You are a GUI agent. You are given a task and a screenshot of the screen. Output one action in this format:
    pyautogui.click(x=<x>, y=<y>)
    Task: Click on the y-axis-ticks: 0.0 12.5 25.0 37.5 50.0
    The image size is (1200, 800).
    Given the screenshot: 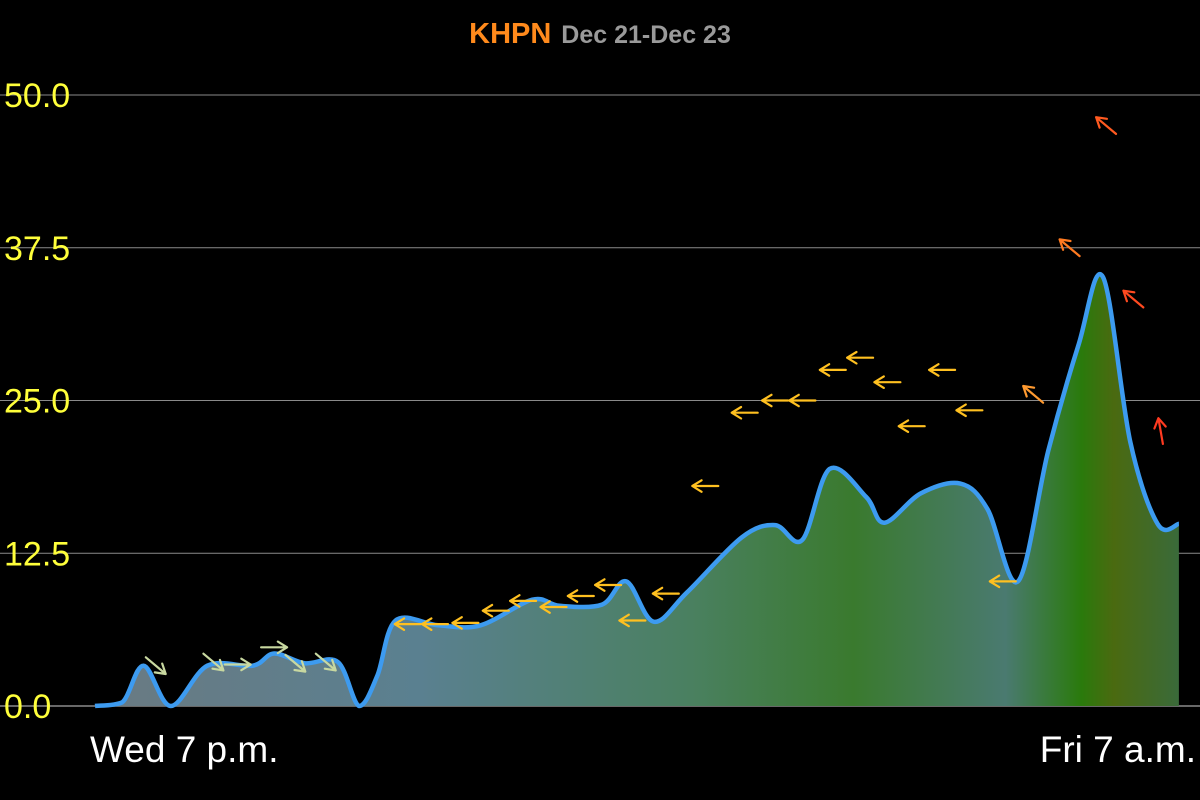 What is the action you would take?
    pyautogui.click(x=37, y=401)
    